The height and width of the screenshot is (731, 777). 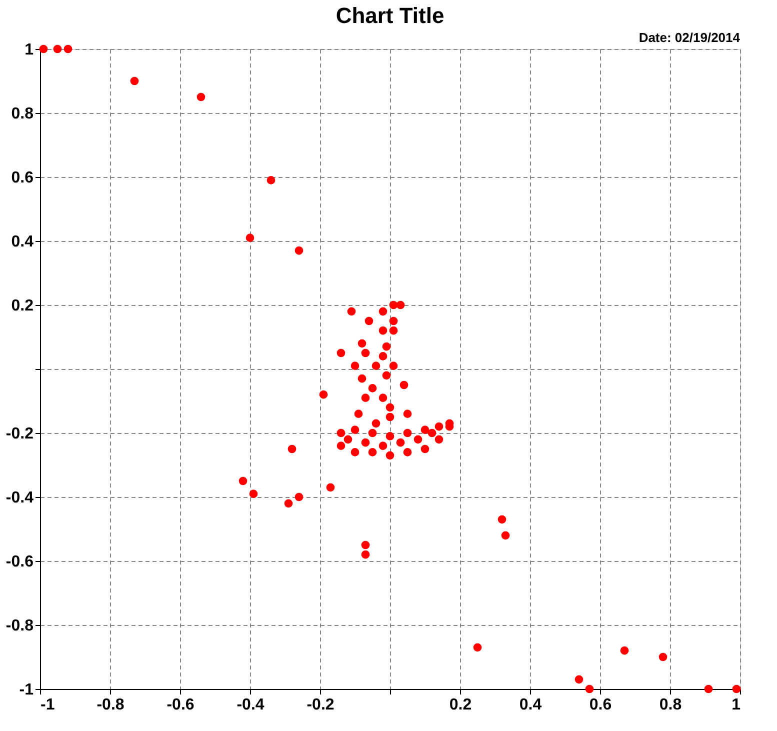 I want to click on x-tick-label: 0.4, so click(x=530, y=705).